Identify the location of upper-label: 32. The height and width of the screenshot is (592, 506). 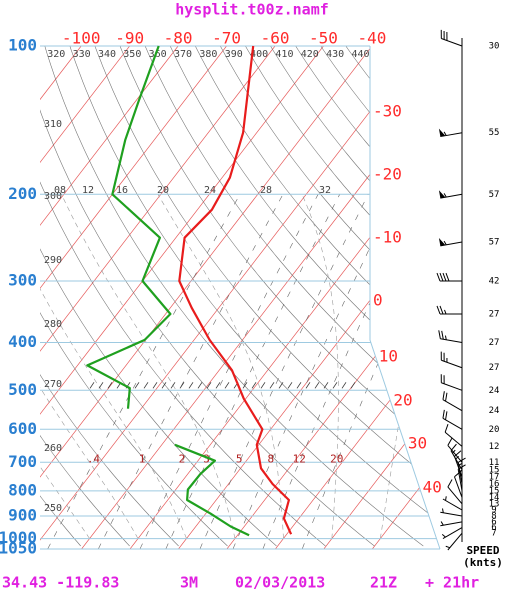
(325, 190).